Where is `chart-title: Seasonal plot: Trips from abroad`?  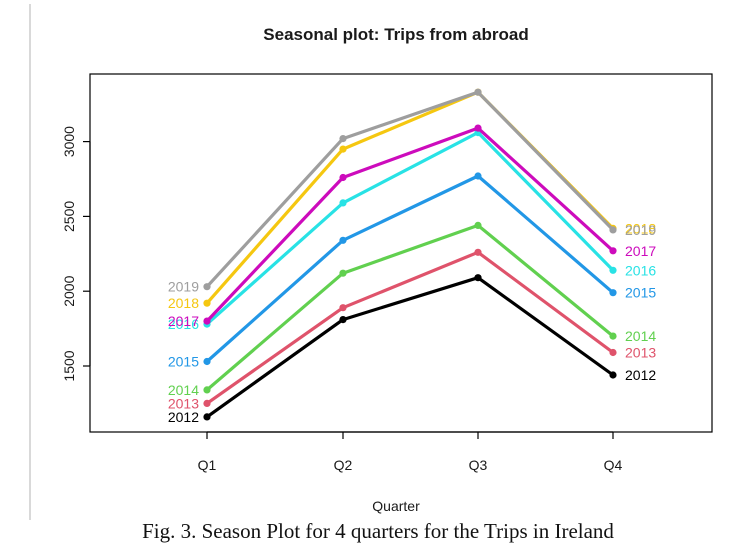 chart-title: Seasonal plot: Trips from abroad is located at coordinates (395, 34).